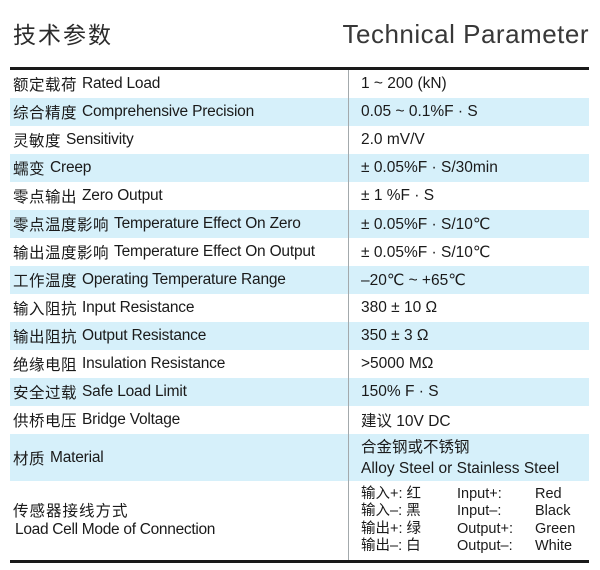 Image resolution: width=600 pixels, height=570 pixels. I want to click on spec-label: 零点温度影响 Temperature Effect On Zero, so click(179, 224).